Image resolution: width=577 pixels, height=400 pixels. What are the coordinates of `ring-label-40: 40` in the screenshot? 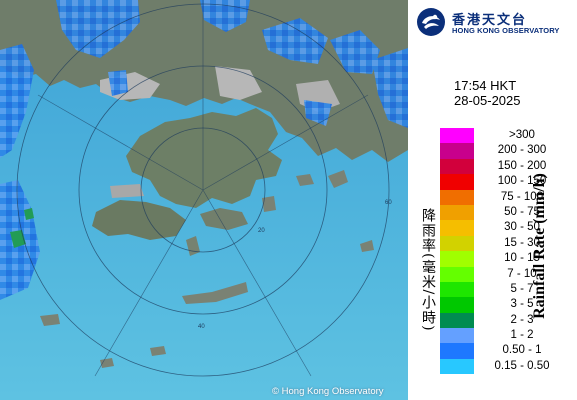 It's located at (201, 327).